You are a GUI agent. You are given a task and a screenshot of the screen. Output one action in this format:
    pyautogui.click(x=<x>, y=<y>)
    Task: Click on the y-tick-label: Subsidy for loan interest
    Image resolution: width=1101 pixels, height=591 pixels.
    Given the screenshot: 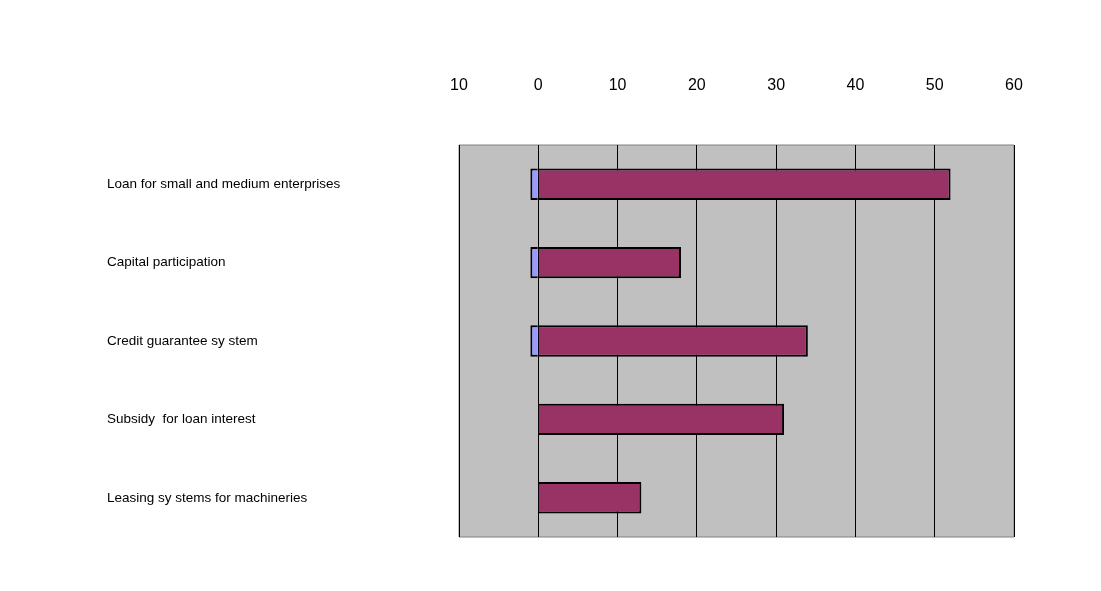 What is the action you would take?
    pyautogui.click(x=181, y=419)
    